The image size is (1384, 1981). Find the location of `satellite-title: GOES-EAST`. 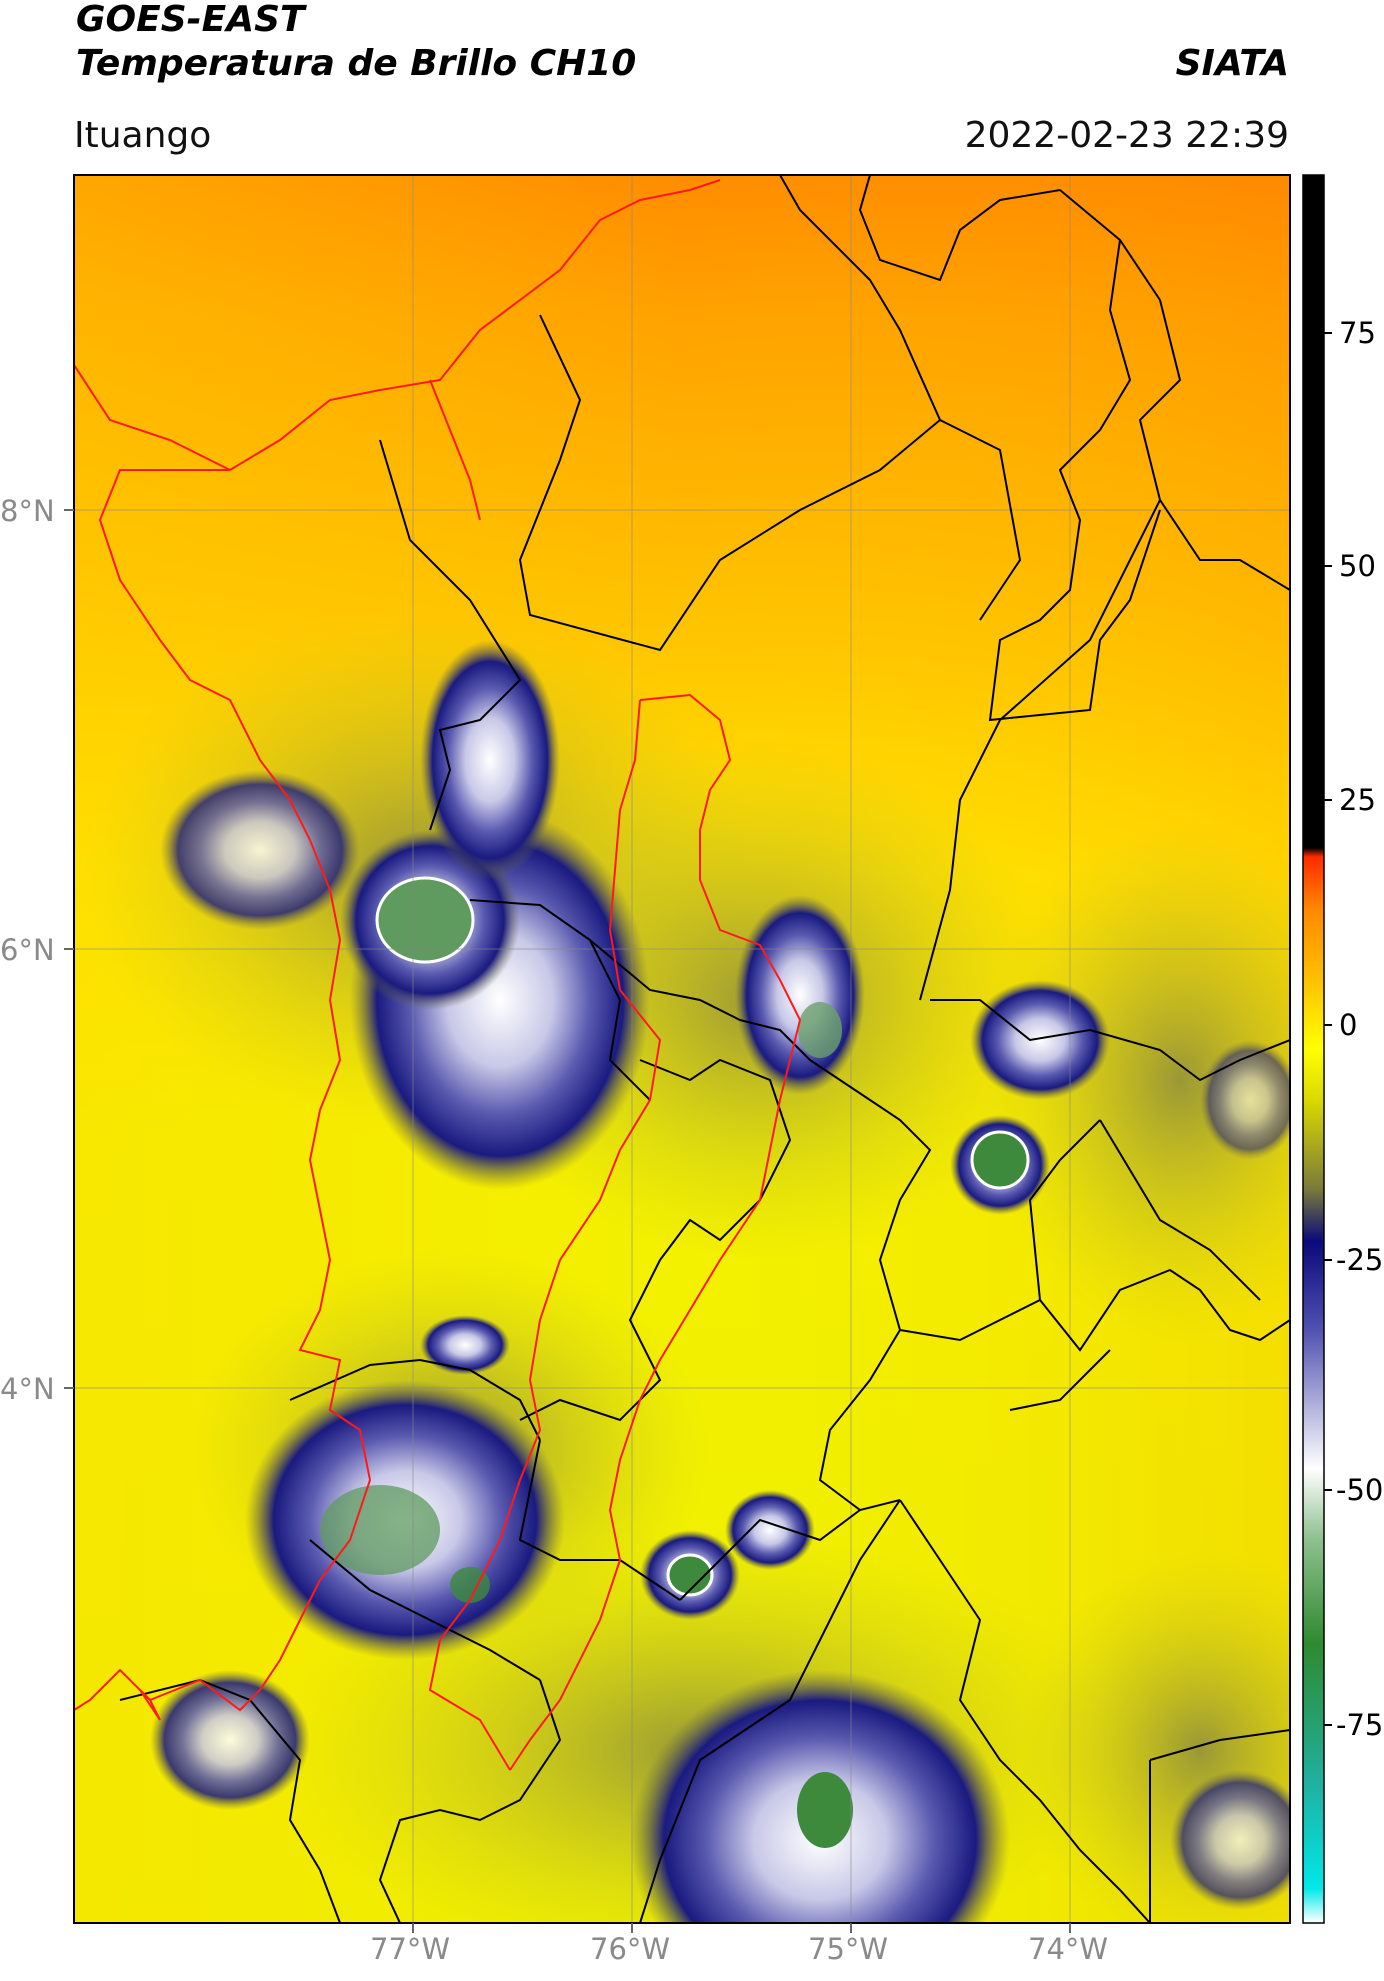

satellite-title: GOES-EAST is located at coordinates (190, 20).